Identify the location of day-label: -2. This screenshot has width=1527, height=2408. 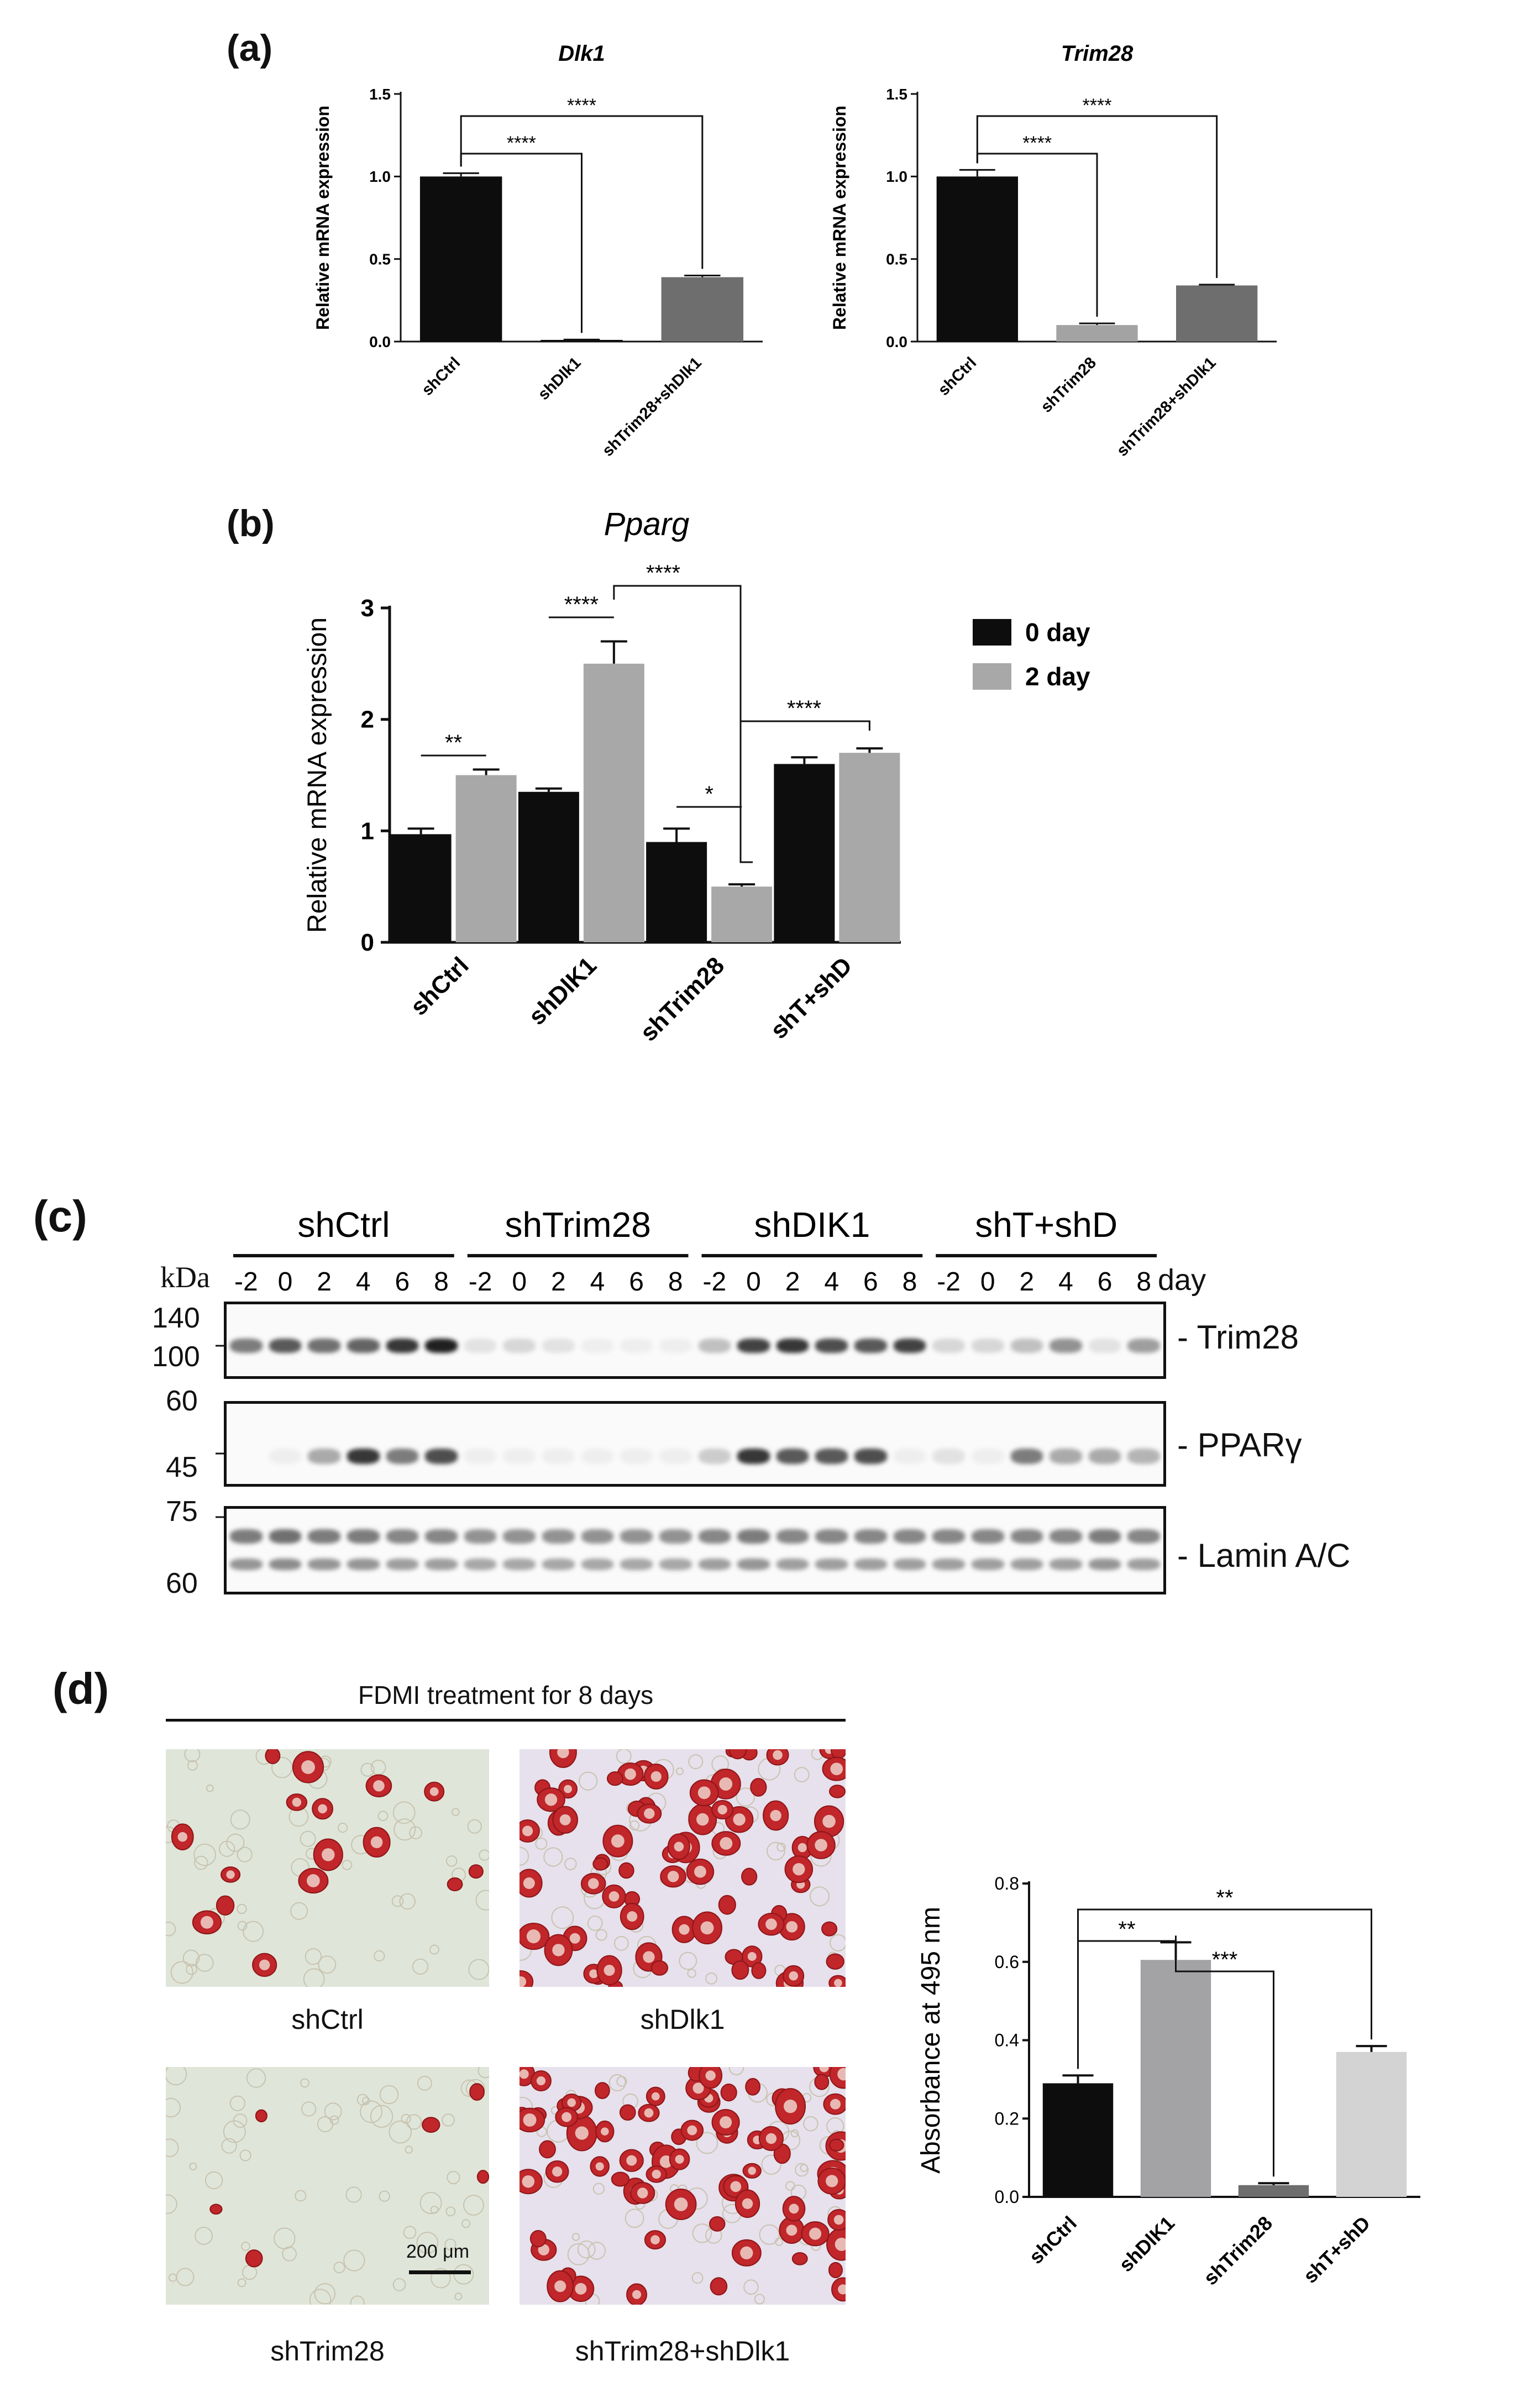
(949, 1282).